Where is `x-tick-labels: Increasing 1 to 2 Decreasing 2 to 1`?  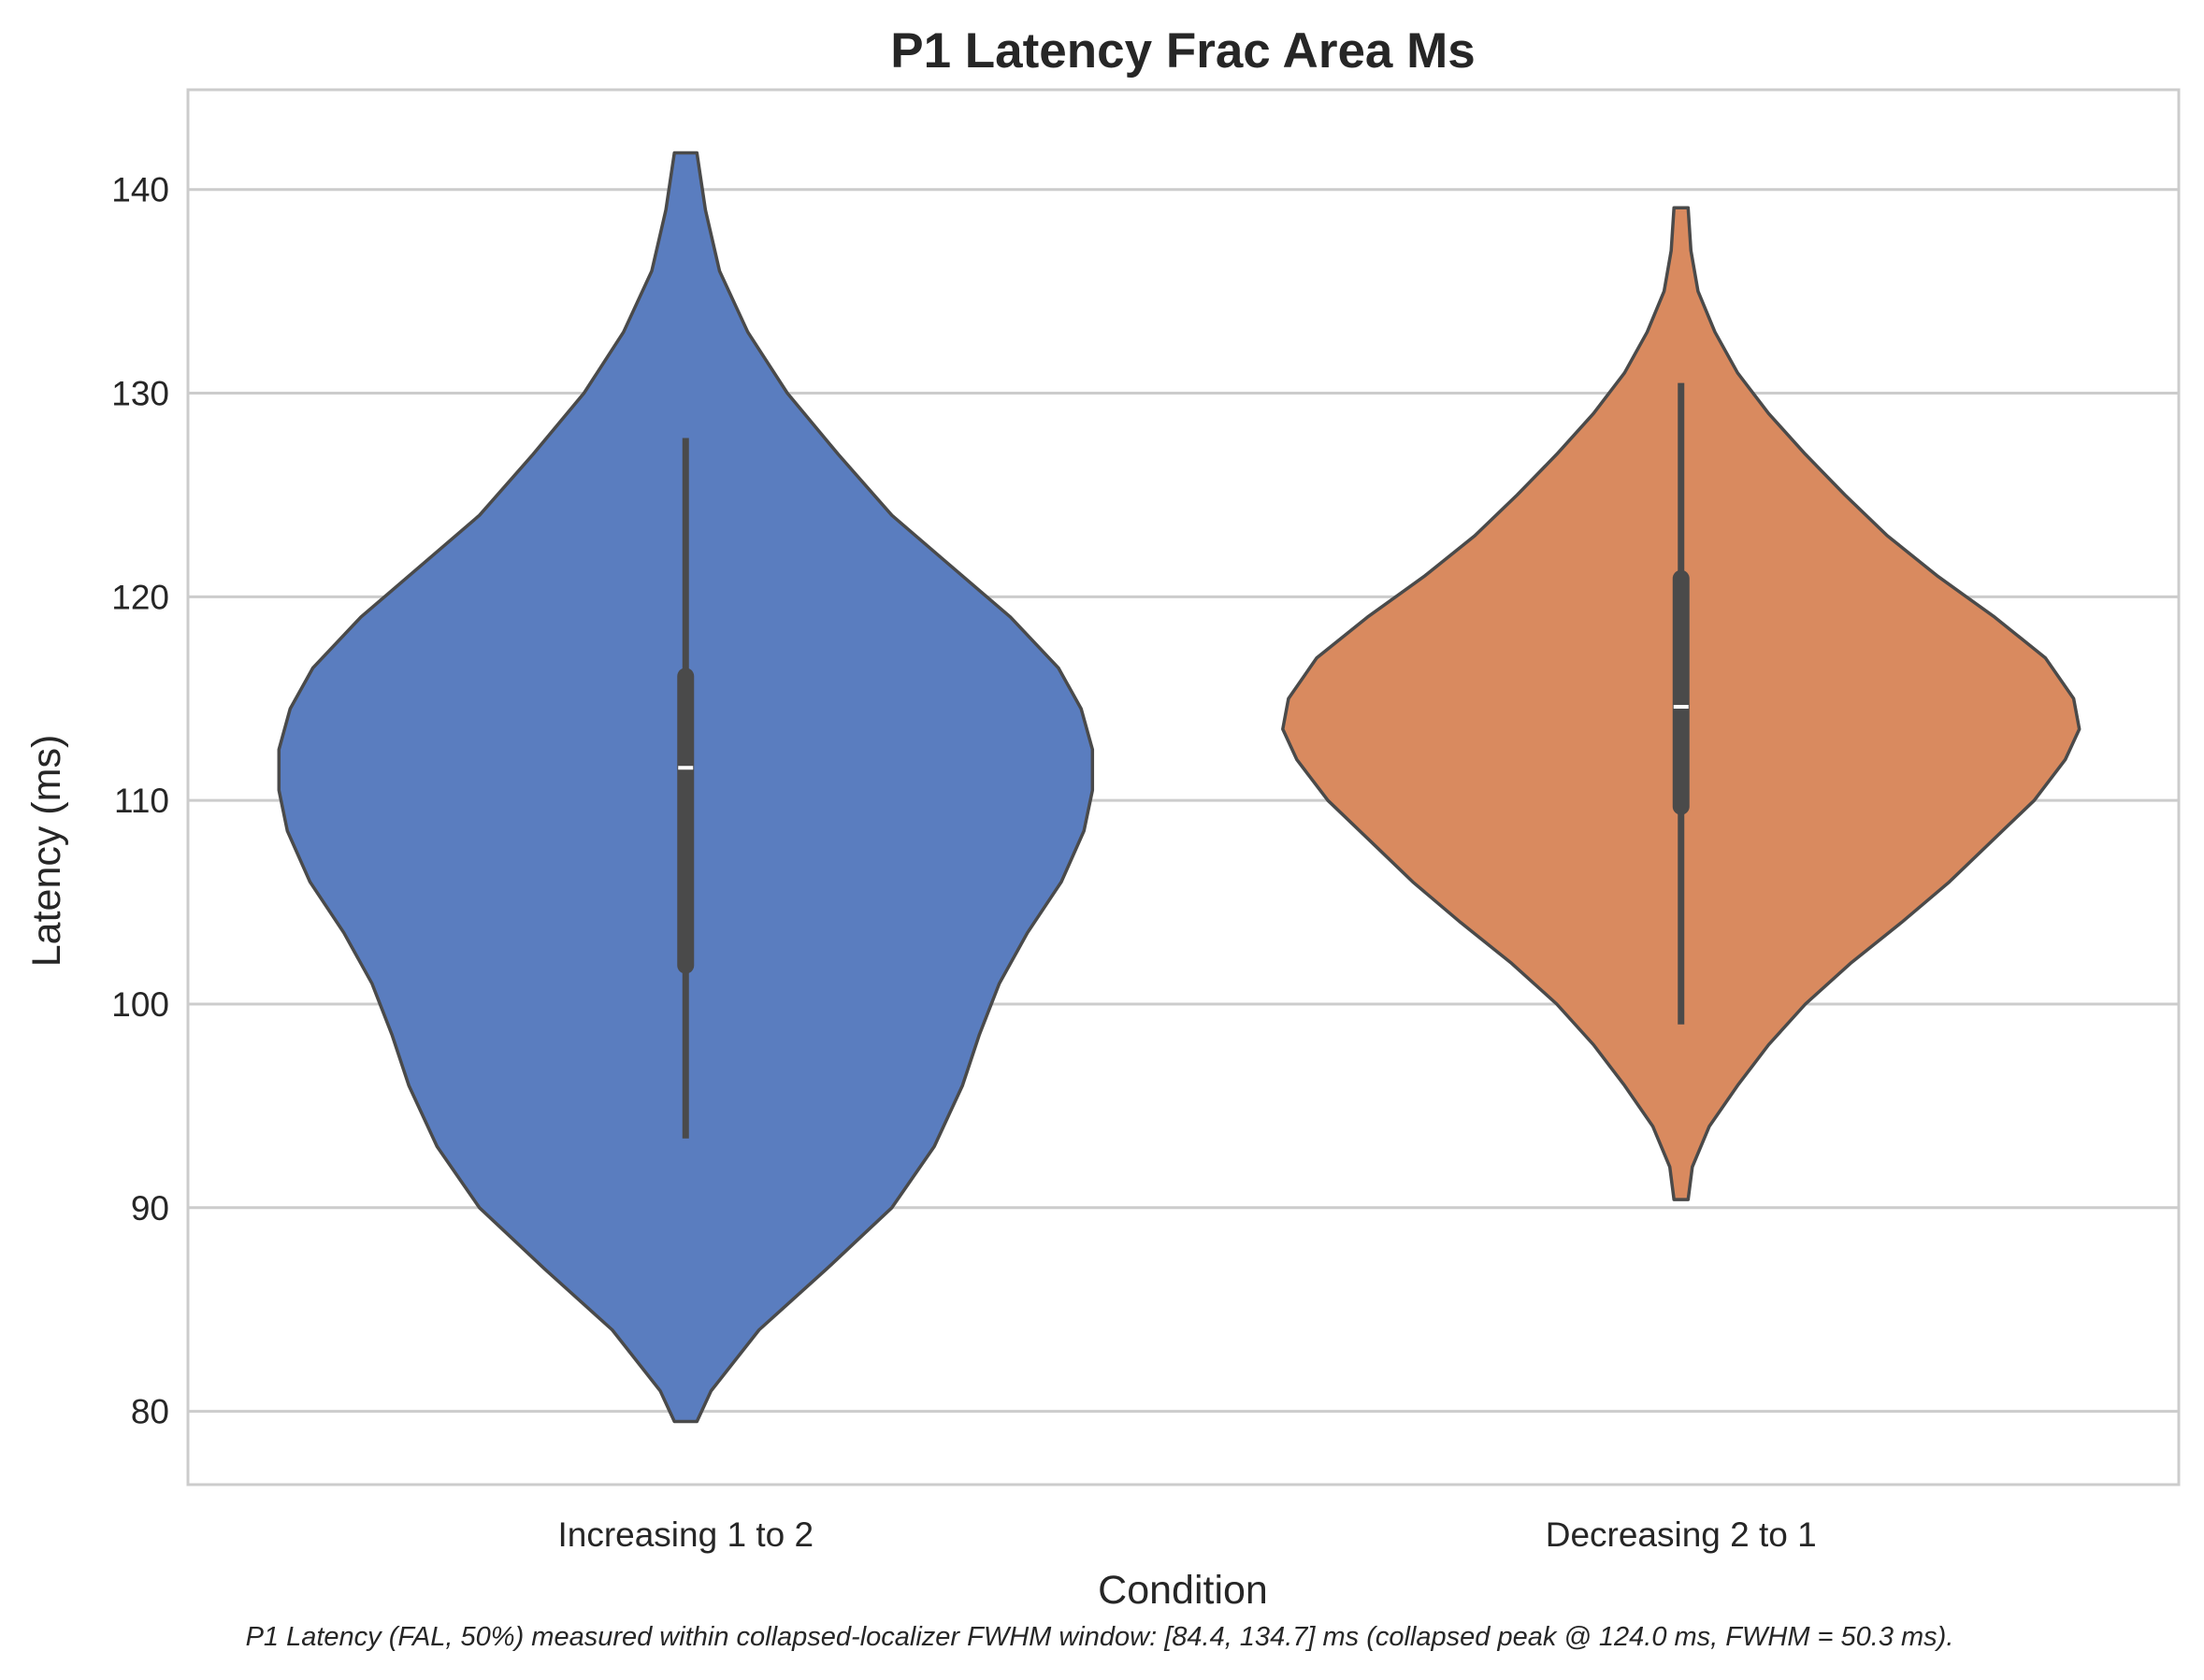
x-tick-labels: Increasing 1 to 2 Decreasing 2 to 1 is located at coordinates (1186, 1534).